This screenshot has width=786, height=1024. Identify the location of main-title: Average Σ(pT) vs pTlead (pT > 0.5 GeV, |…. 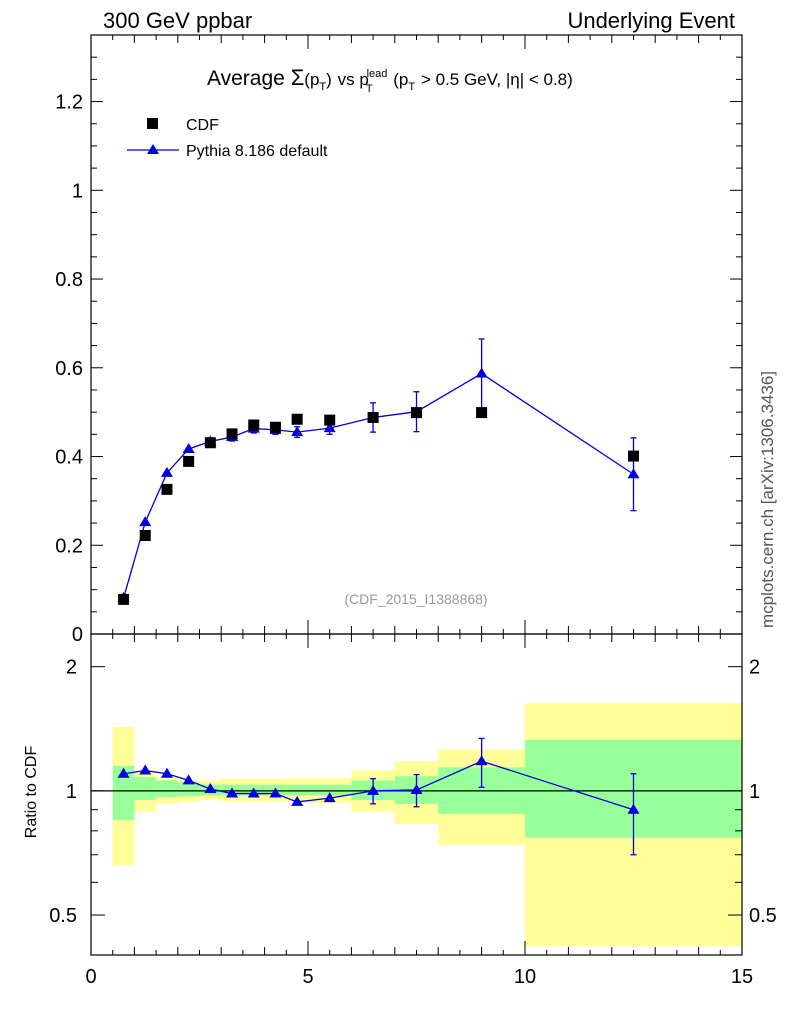
(390, 77).